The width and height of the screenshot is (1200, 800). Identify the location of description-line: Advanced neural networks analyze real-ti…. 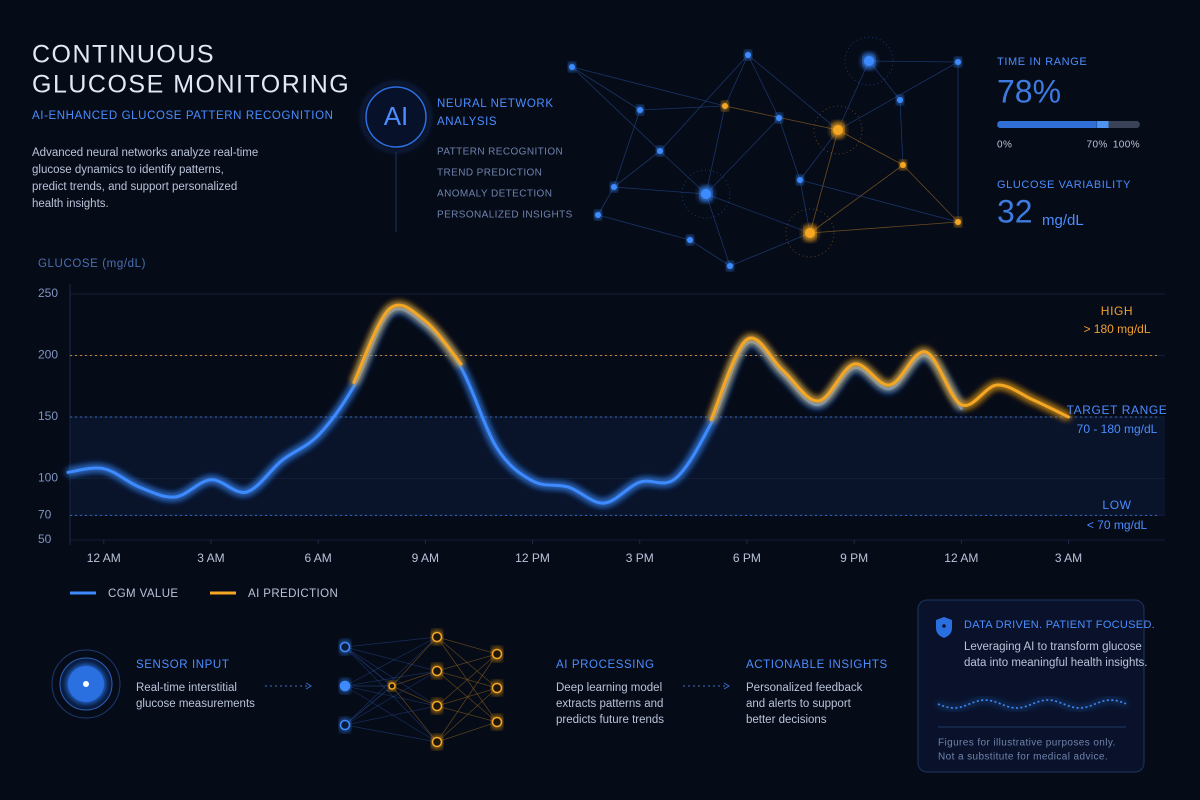
(145, 153).